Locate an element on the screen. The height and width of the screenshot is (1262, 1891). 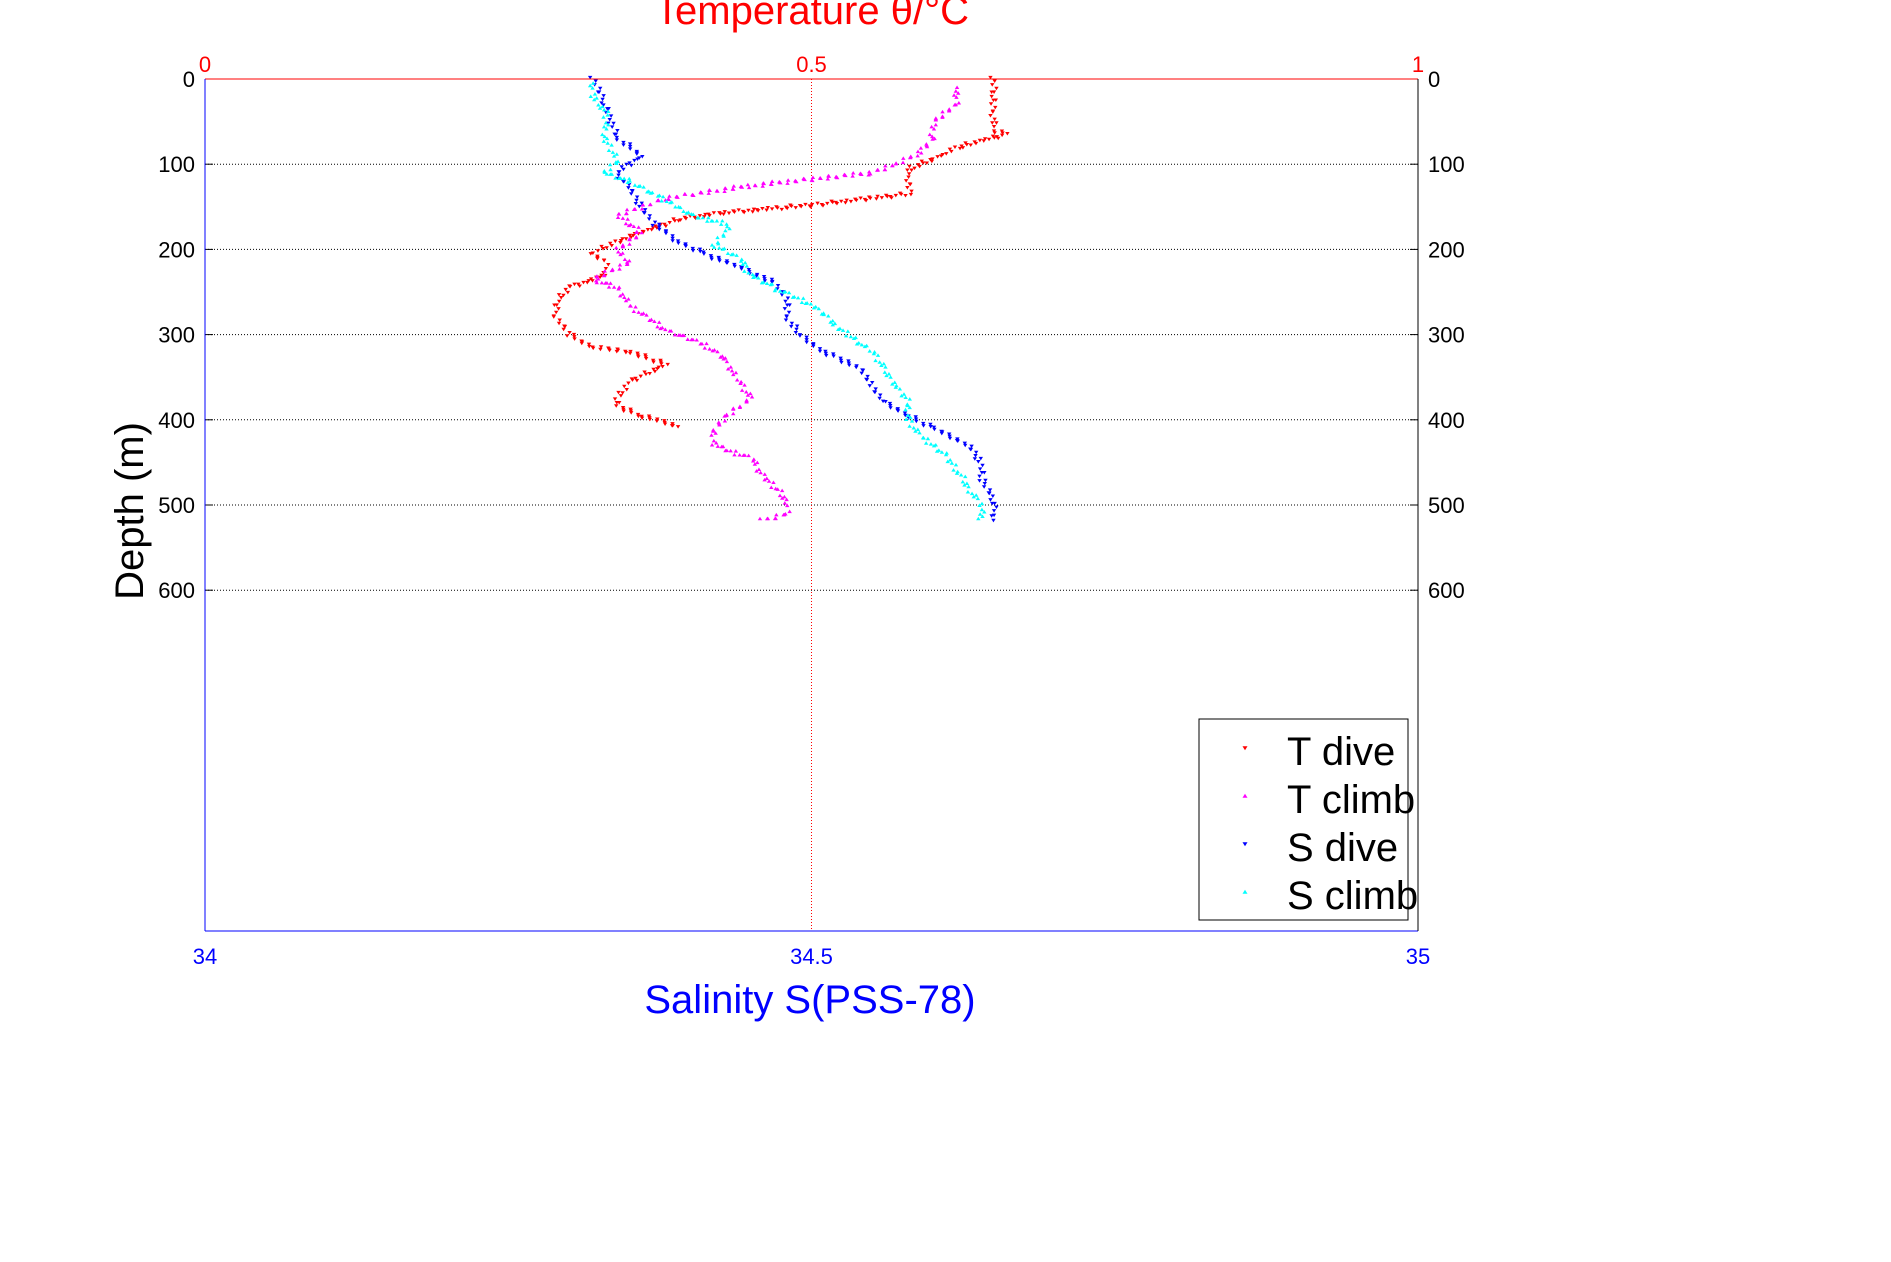
legend-marker is located at coordinates (1245, 891).